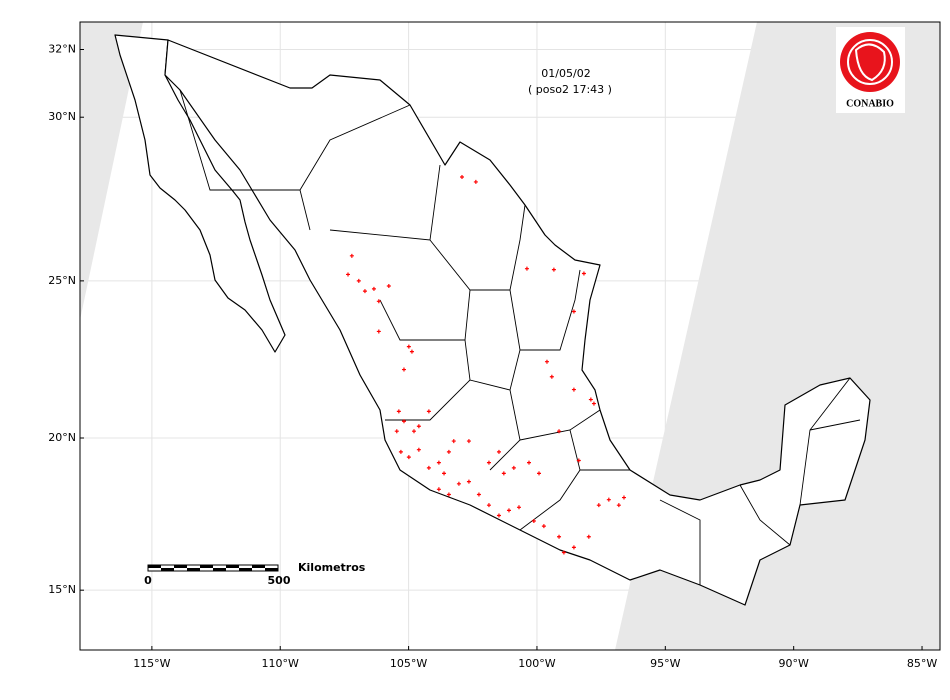 The height and width of the screenshot is (700, 950). What do you see at coordinates (62, 48) in the screenshot?
I see `y-tick-label: 32°N` at bounding box center [62, 48].